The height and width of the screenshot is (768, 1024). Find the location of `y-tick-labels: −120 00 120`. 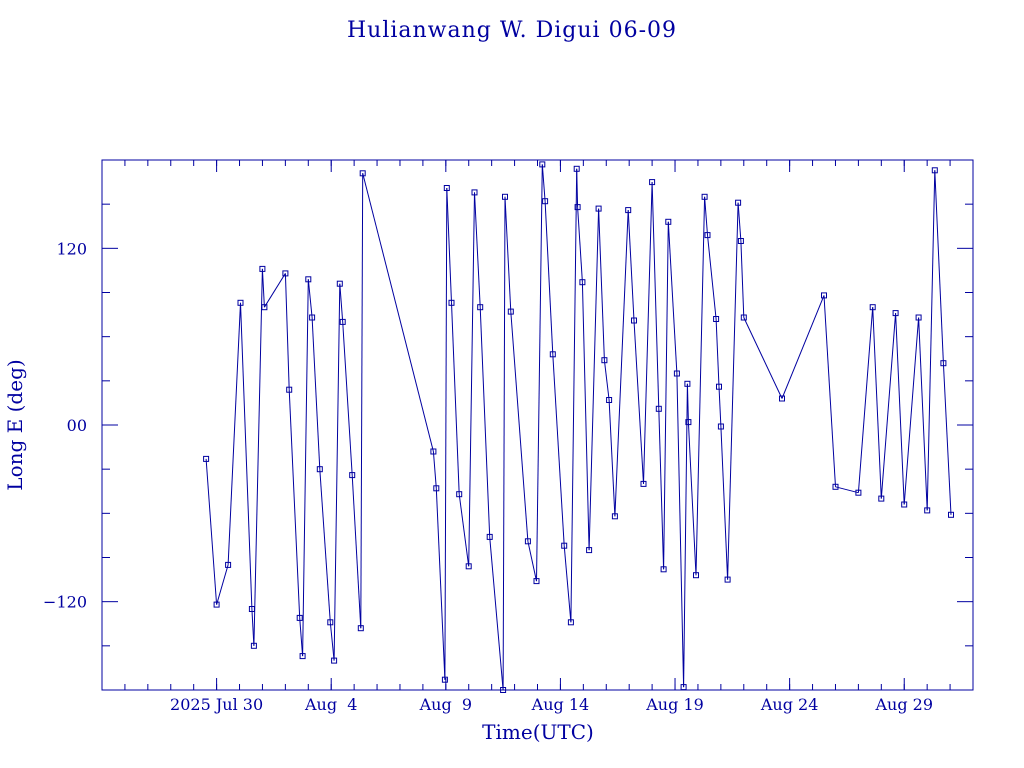

y-tick-labels: −120 00 120 is located at coordinates (65, 425).